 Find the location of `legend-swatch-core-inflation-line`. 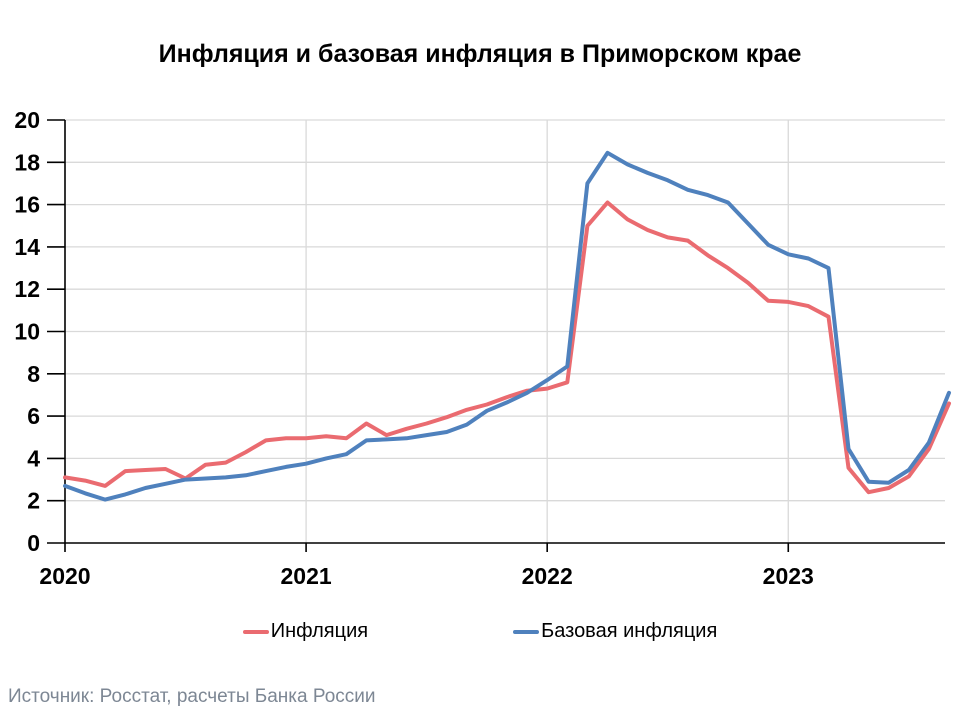

legend-swatch-core-inflation-line is located at coordinates (526, 631).